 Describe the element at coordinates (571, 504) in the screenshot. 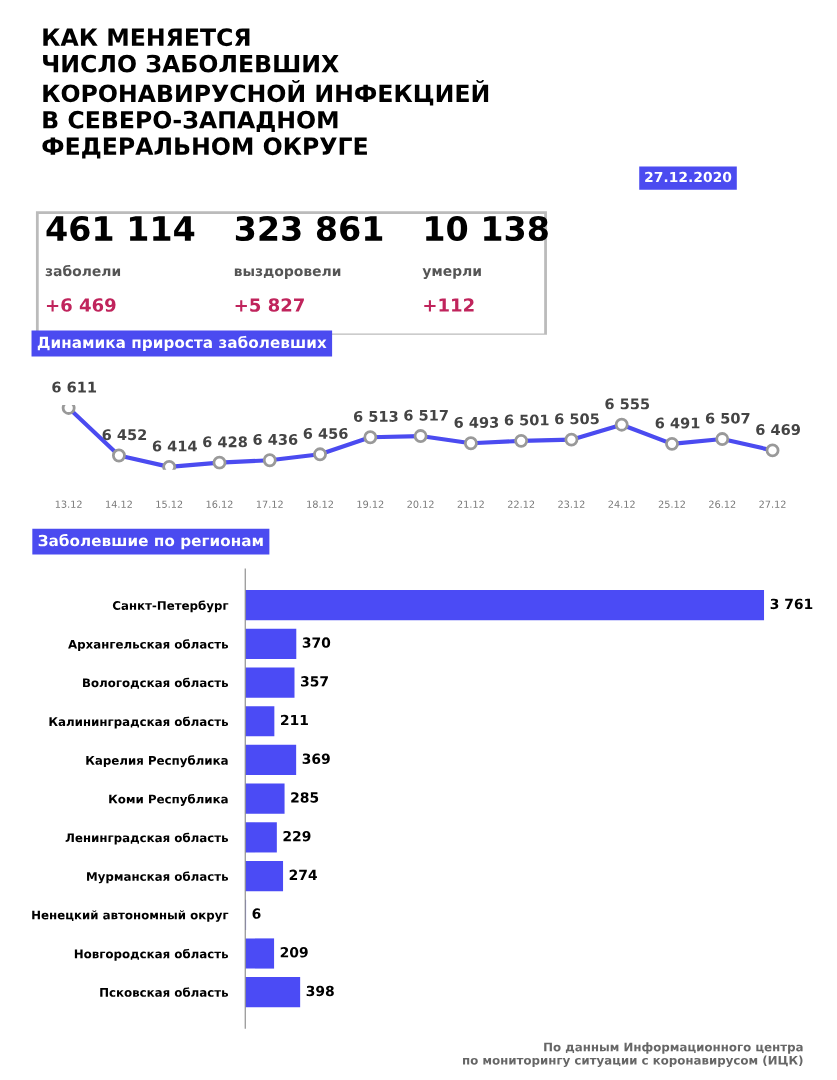

I see `x-tick-label: 23.12` at that location.